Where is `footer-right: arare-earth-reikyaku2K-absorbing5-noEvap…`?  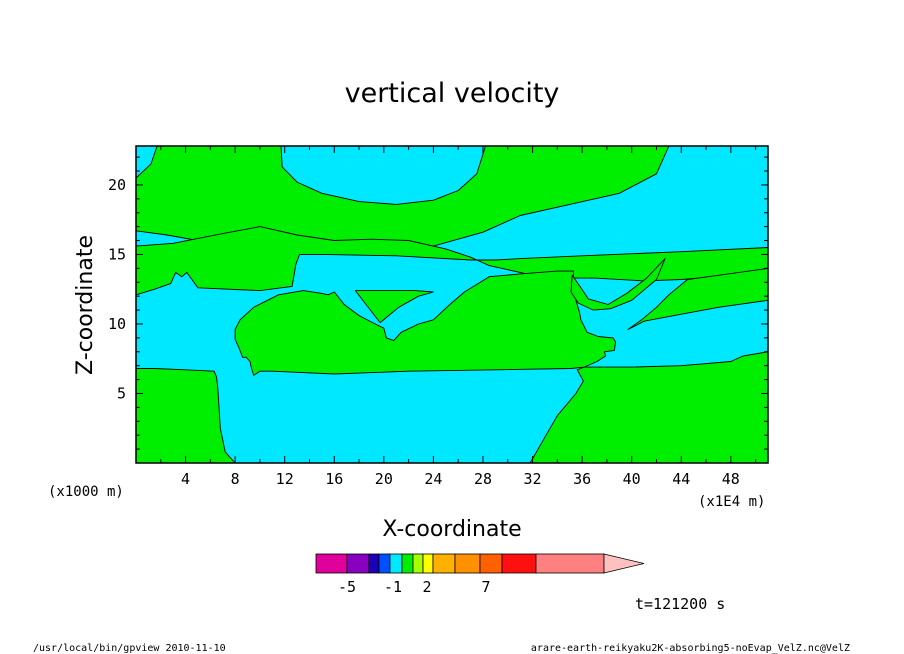 footer-right: arare-earth-reikyaku2K-absorbing5-noEvap… is located at coordinates (690, 648).